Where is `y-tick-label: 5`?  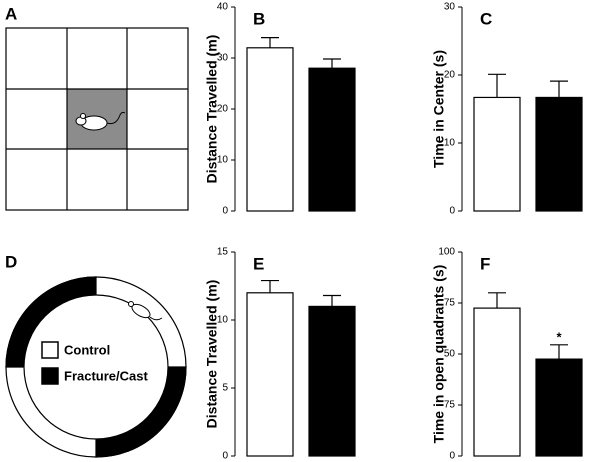 y-tick-label: 5 is located at coordinates (225, 388).